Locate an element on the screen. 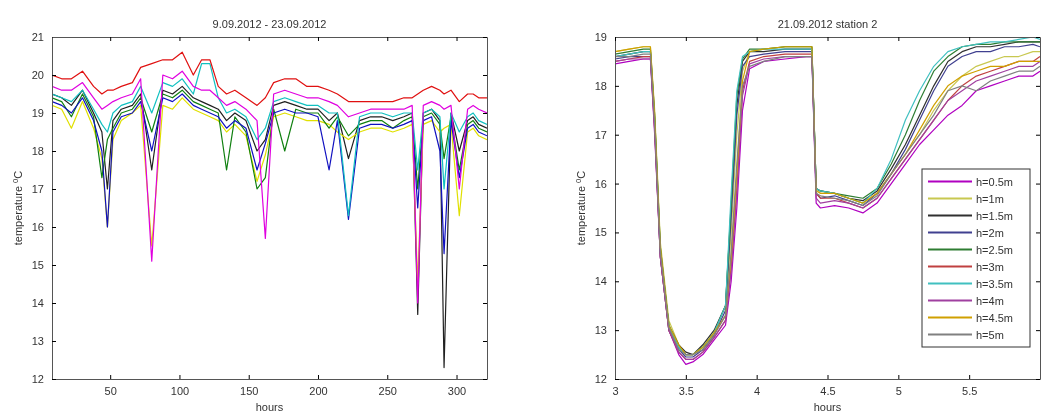 Image resolution: width=1045 pixels, height=415 pixels. y-tick-label: 21 is located at coordinates (37, 37).